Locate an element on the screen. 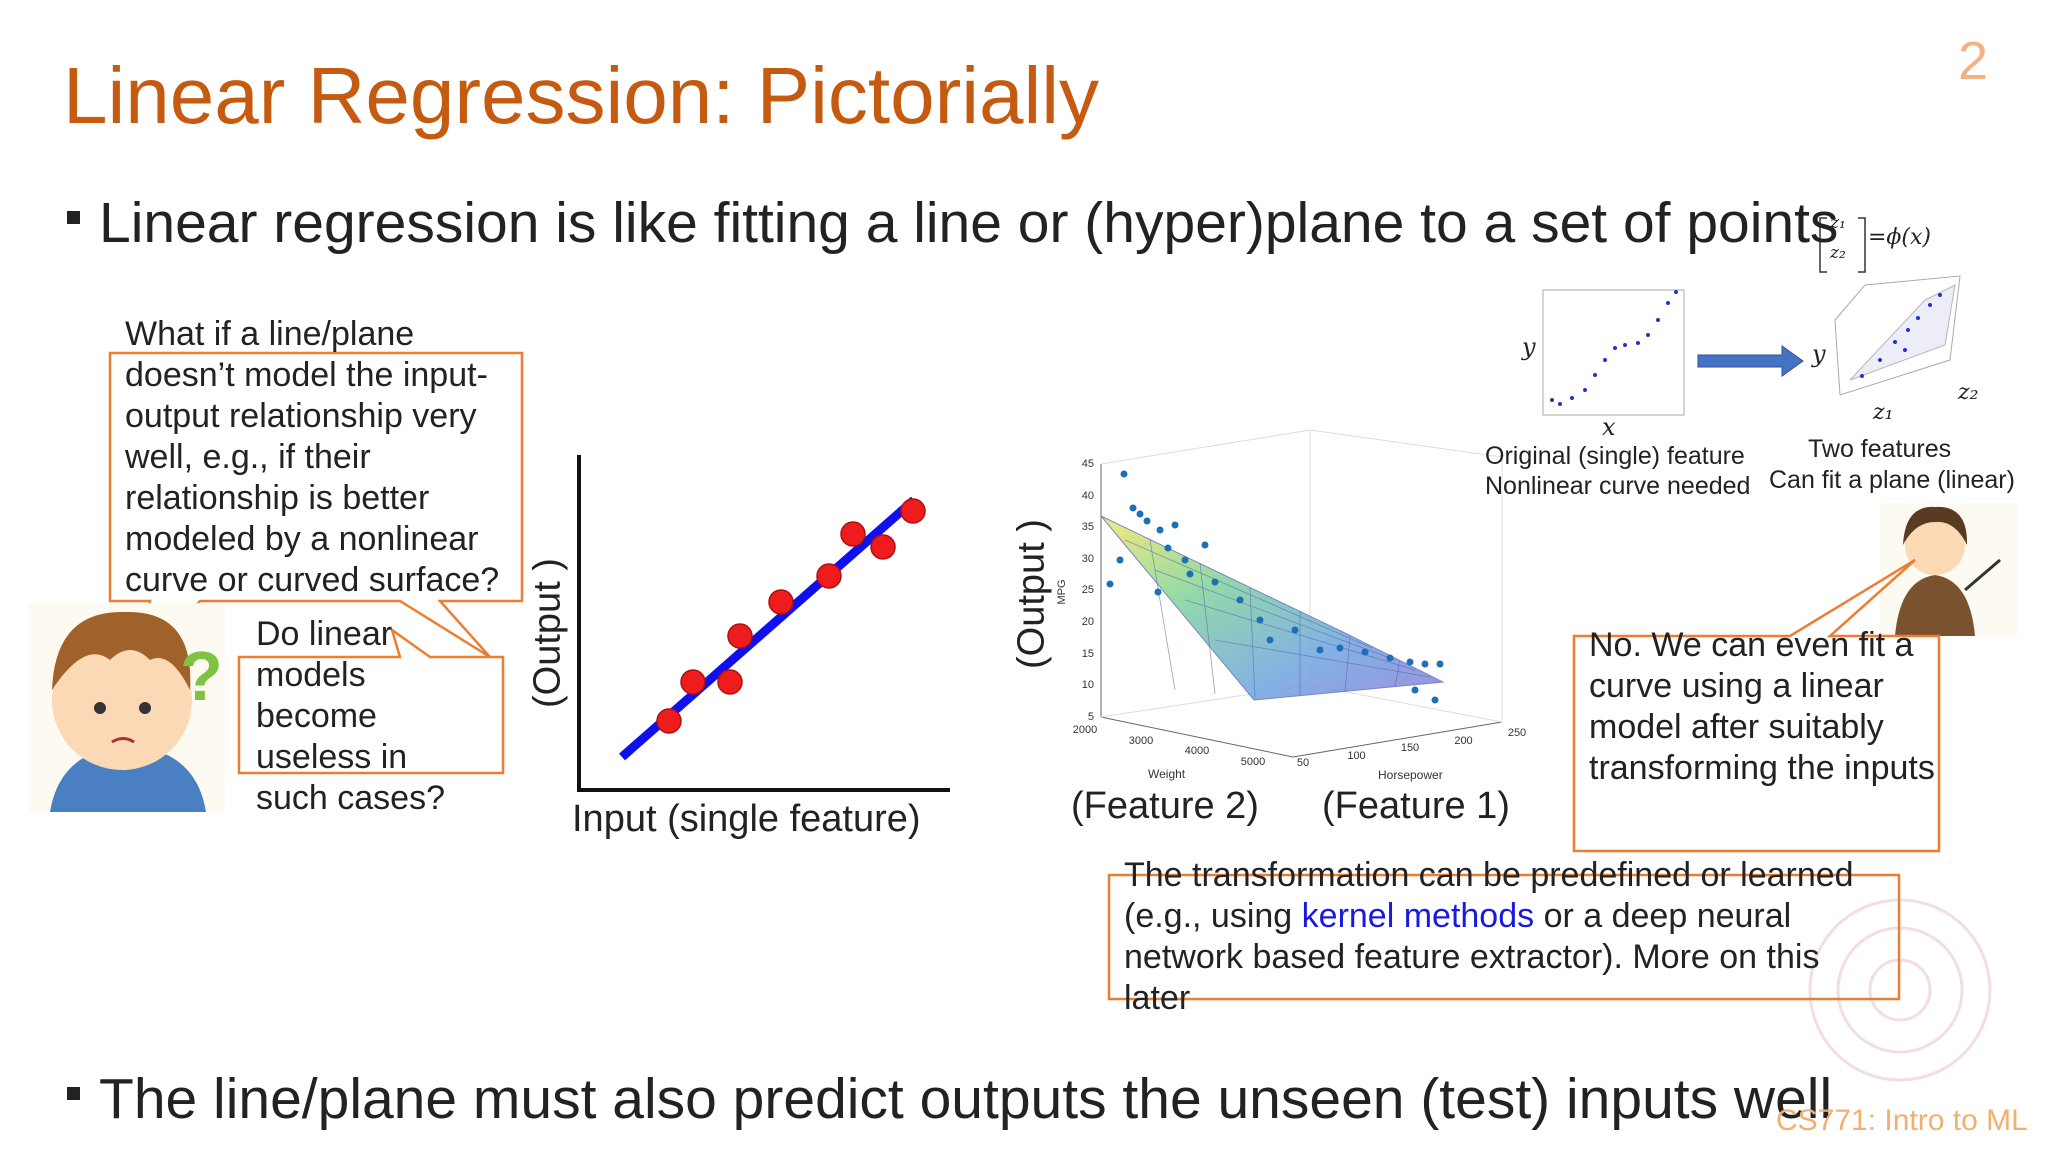 The width and height of the screenshot is (2048, 1152). caption: Can fit a plane (linear) is located at coordinates (1892, 480).